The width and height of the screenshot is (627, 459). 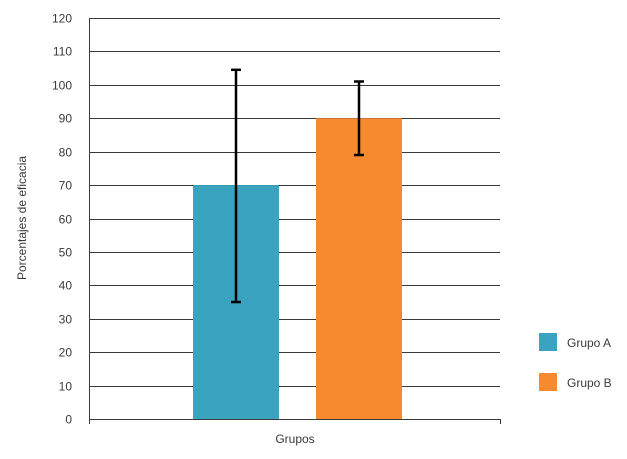 What do you see at coordinates (66, 119) in the screenshot?
I see `y-tick-label-90: 90` at bounding box center [66, 119].